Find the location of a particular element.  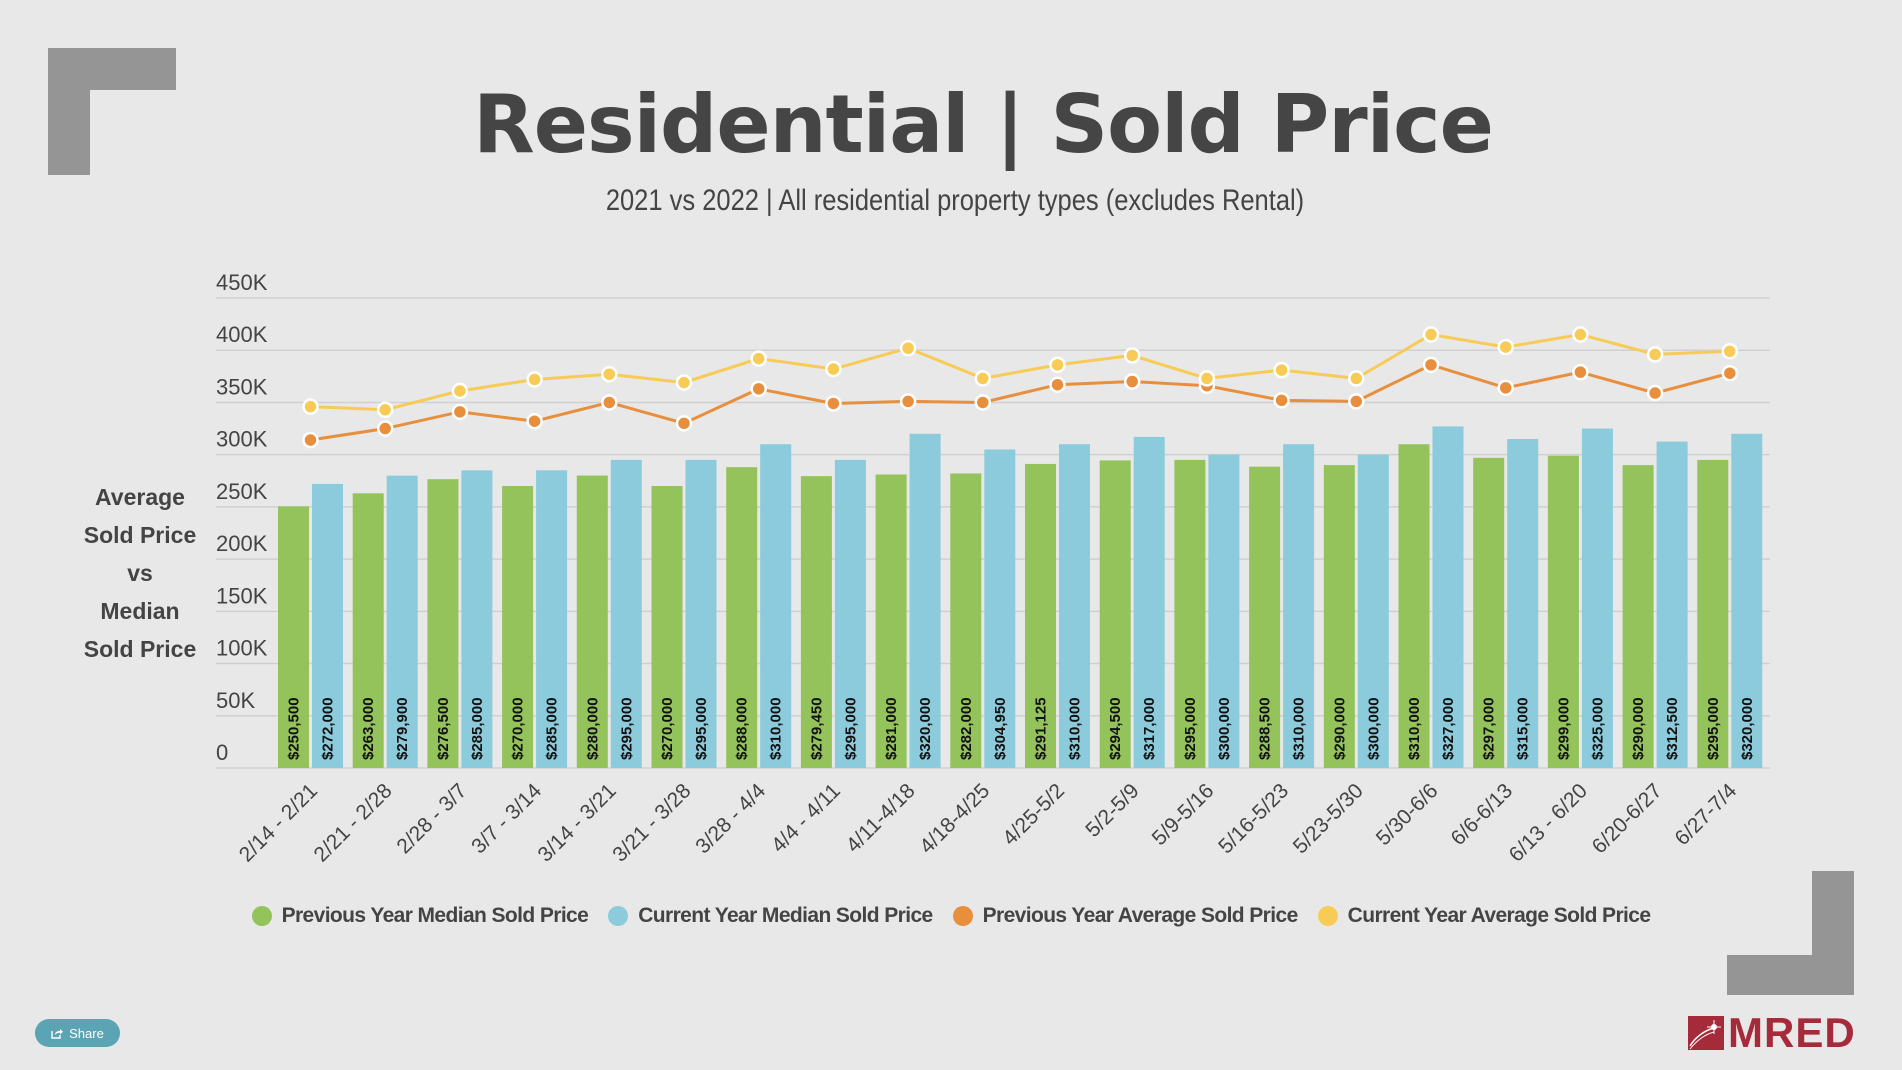

y-tick-label: 450K is located at coordinates (242, 282).